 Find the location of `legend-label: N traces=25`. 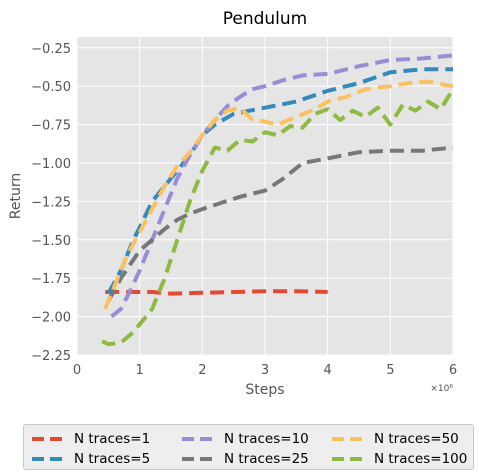

legend-label: N traces=25 is located at coordinates (266, 459).